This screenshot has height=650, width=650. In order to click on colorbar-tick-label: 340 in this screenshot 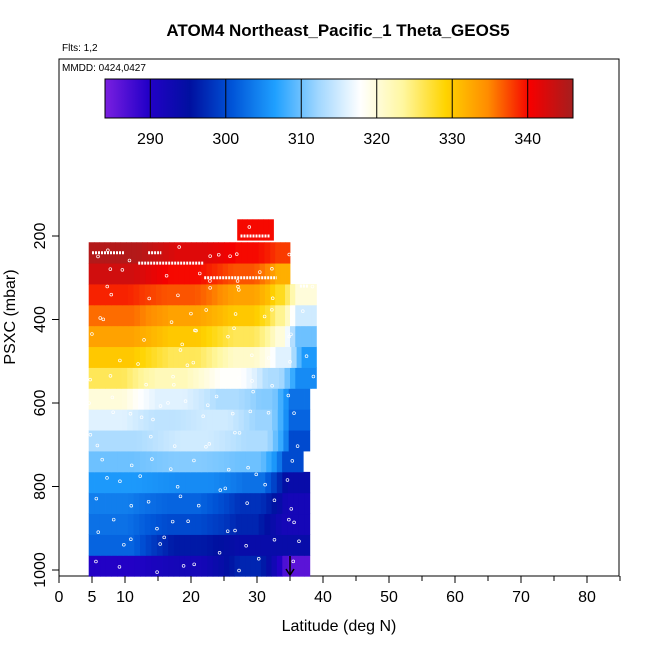, I will do `click(527, 139)`.